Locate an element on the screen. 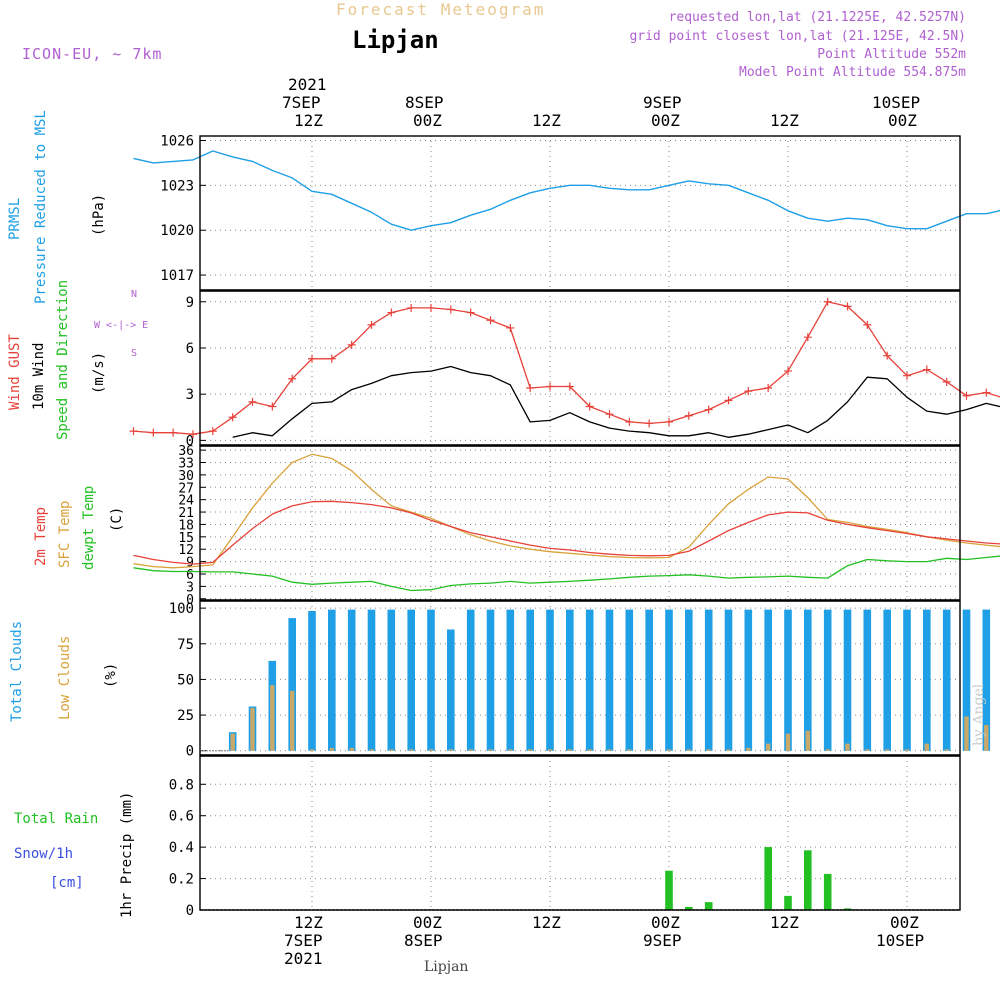 The width and height of the screenshot is (1000, 1004). tick-label-precip: 0 is located at coordinates (190, 911).